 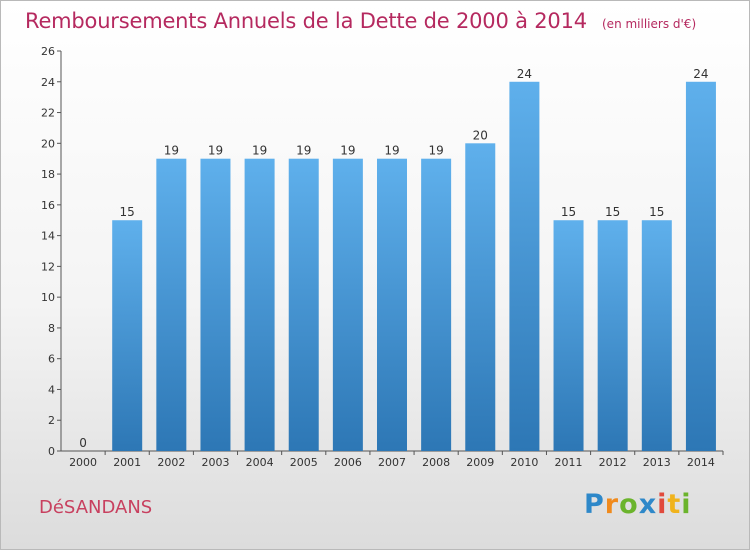 I want to click on y-tick-label: 20, so click(x=48, y=143).